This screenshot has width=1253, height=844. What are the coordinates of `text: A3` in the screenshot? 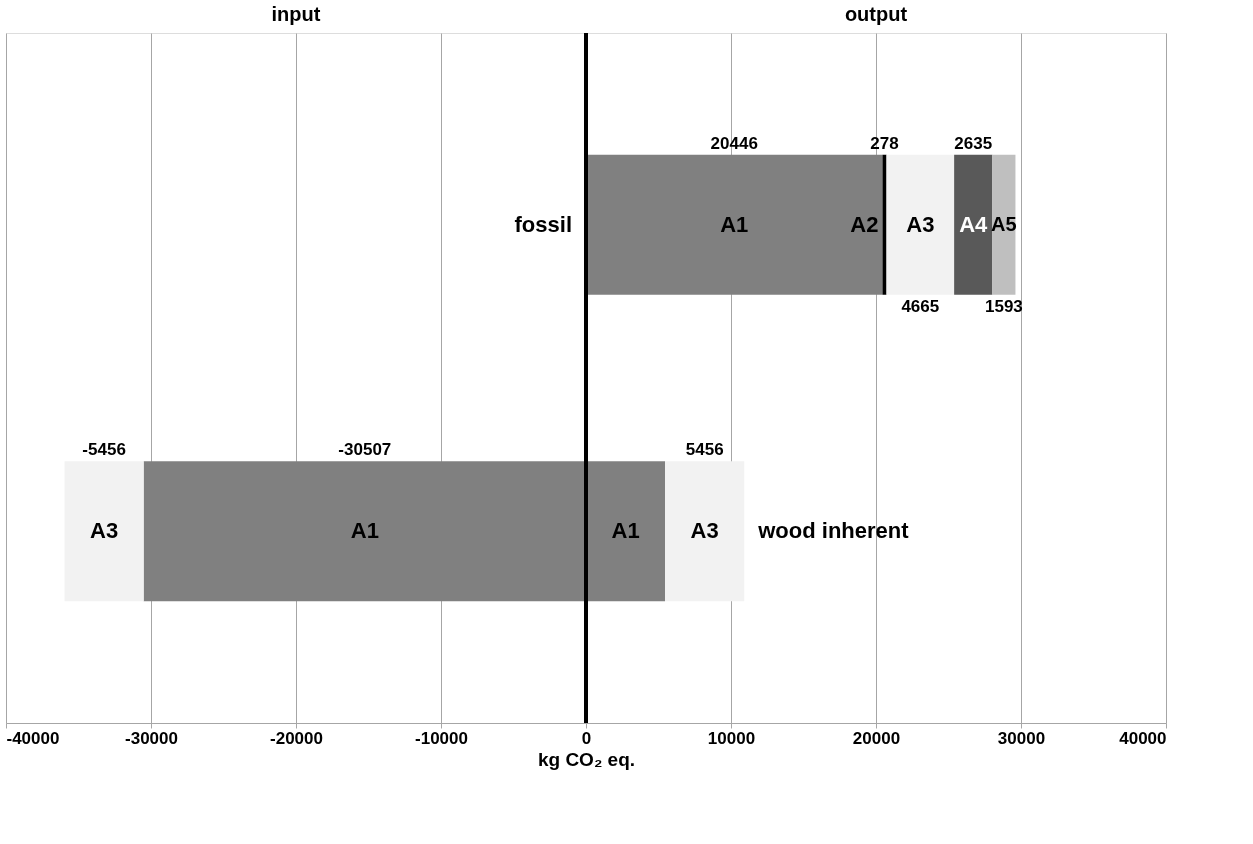 It's located at (704, 531).